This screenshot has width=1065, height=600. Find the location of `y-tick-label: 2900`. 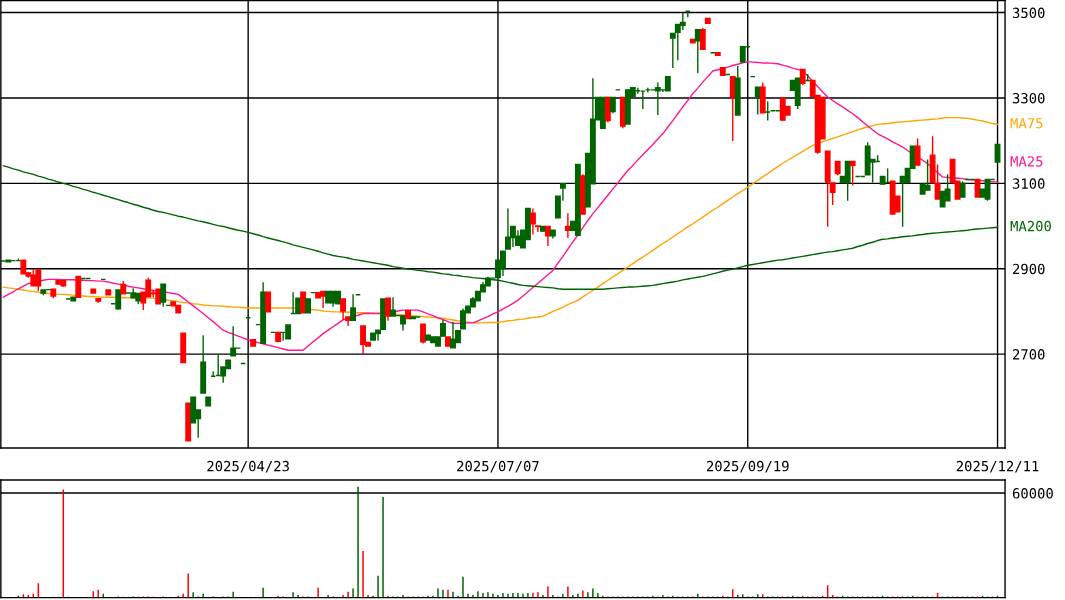

y-tick-label: 2900 is located at coordinates (1029, 269).